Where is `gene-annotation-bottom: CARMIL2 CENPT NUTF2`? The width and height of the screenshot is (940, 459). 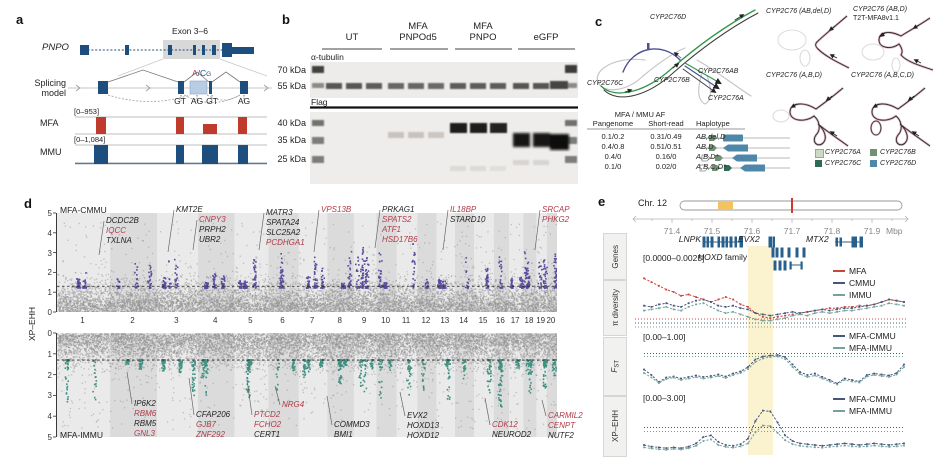
gene-annotation-bottom: CARMIL2 CENPT NUTF2 is located at coordinates (565, 426).